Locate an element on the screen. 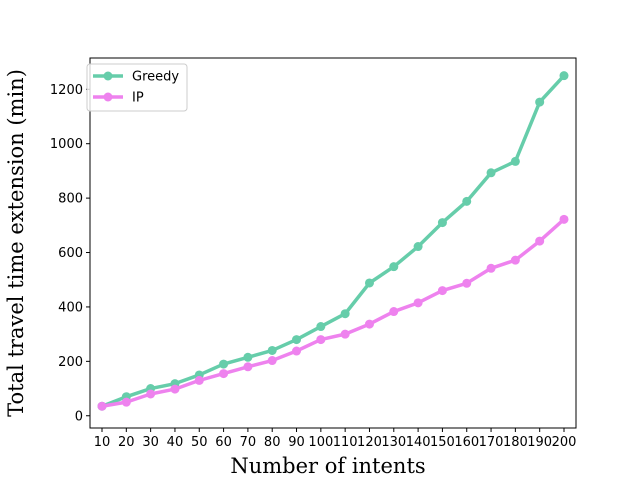 The image size is (640, 480). y-tick-label: 0 is located at coordinates (79, 416).